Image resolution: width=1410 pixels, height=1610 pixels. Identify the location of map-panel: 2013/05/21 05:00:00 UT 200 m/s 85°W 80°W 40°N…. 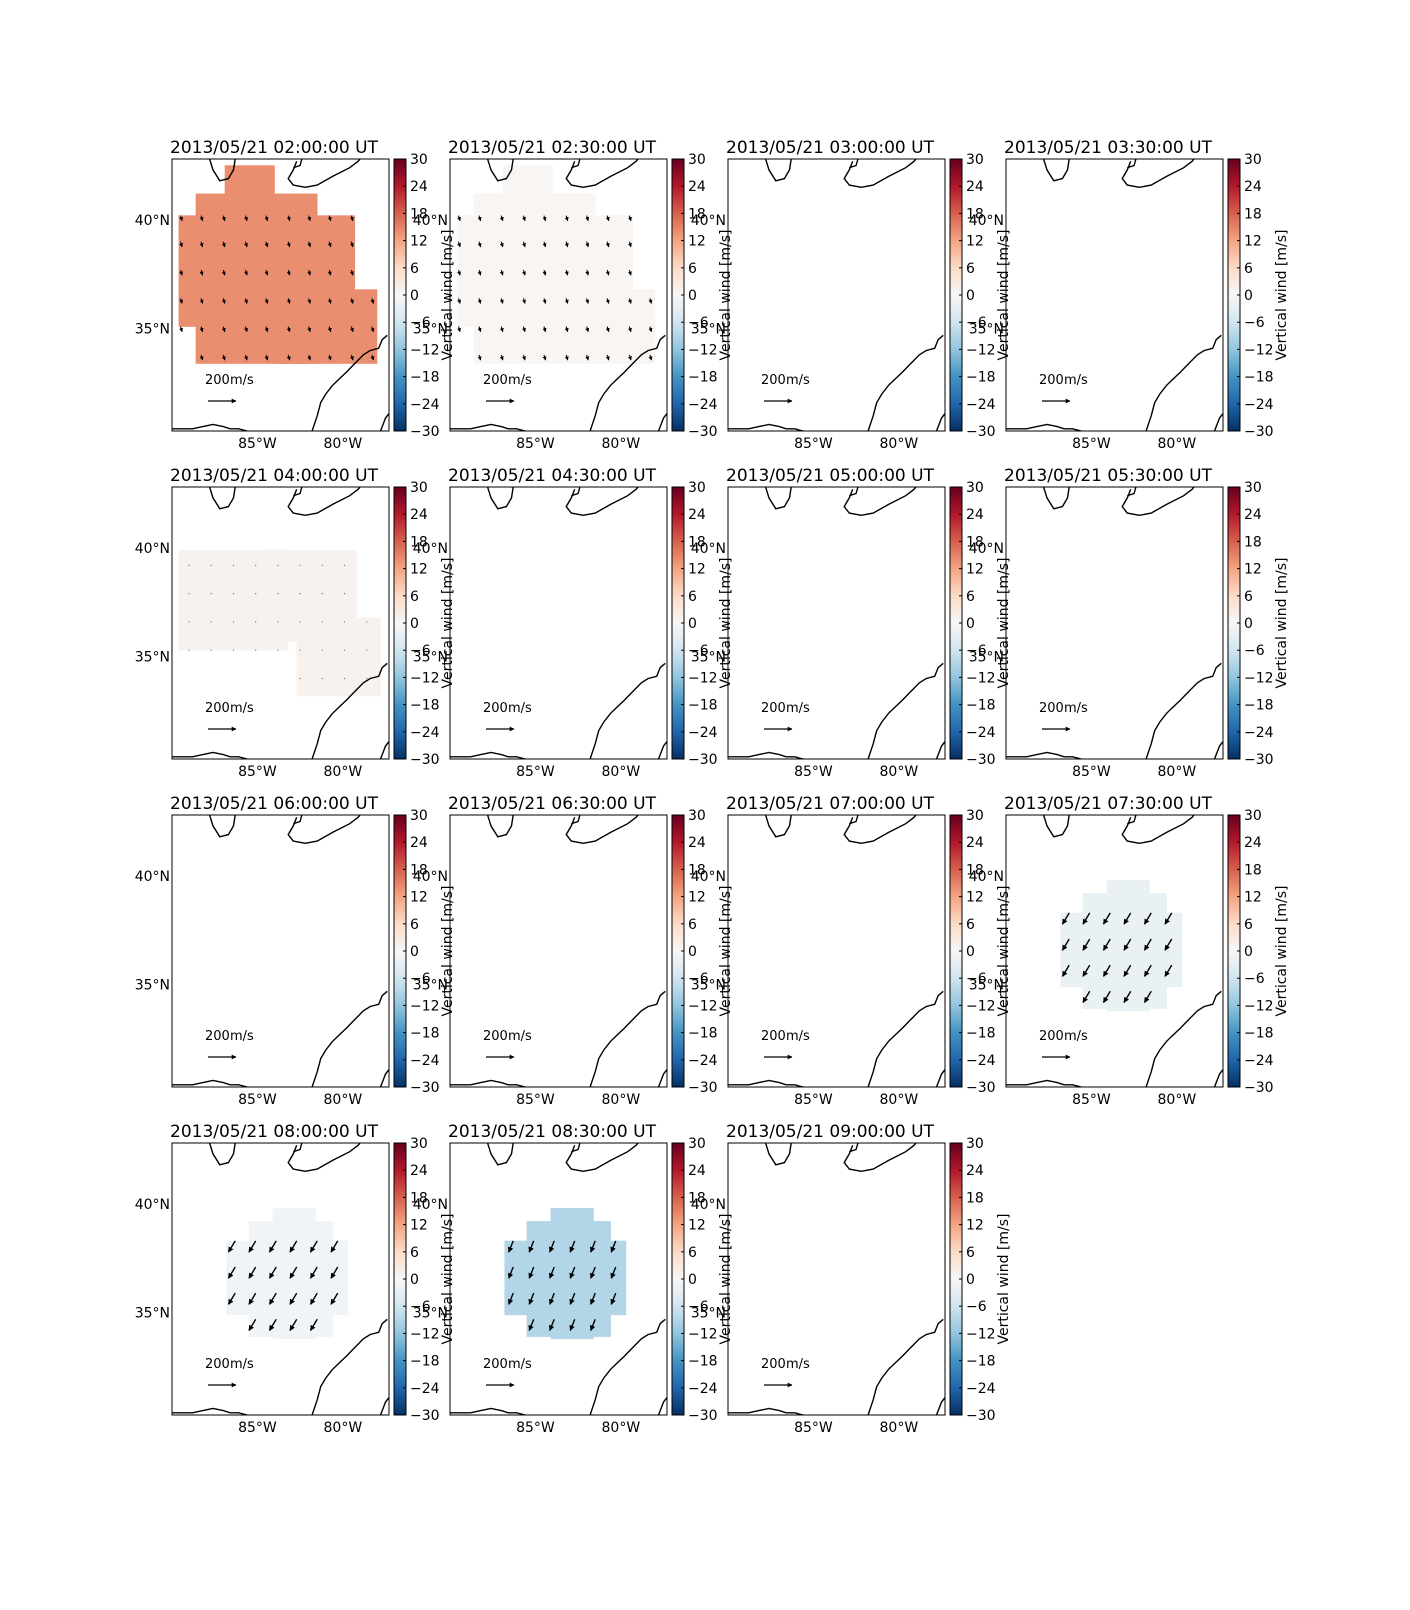
(851, 623).